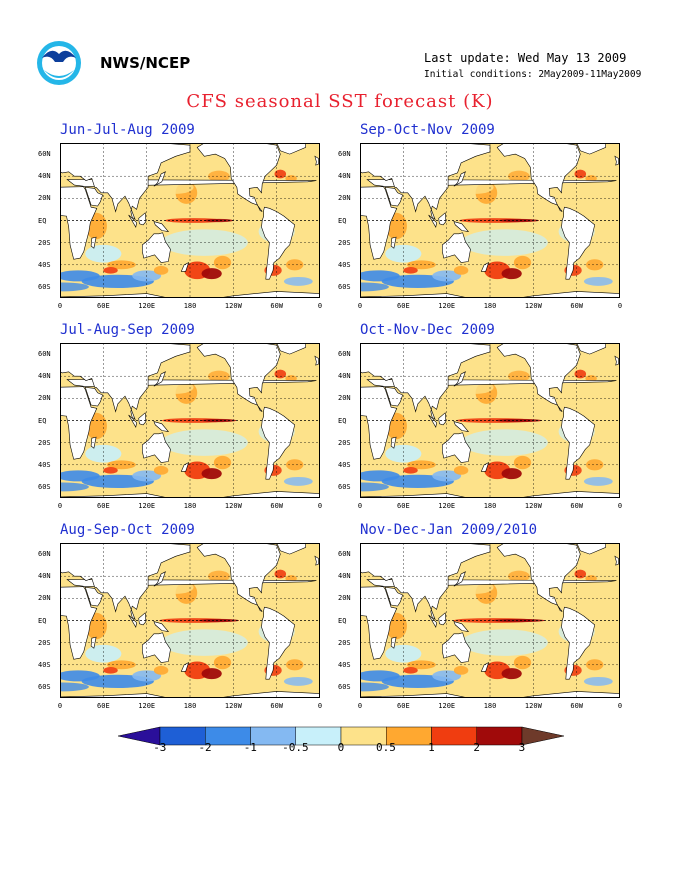  What do you see at coordinates (127, 330) in the screenshot?
I see `panel-title: Jul-Aug-Sep 2009` at bounding box center [127, 330].